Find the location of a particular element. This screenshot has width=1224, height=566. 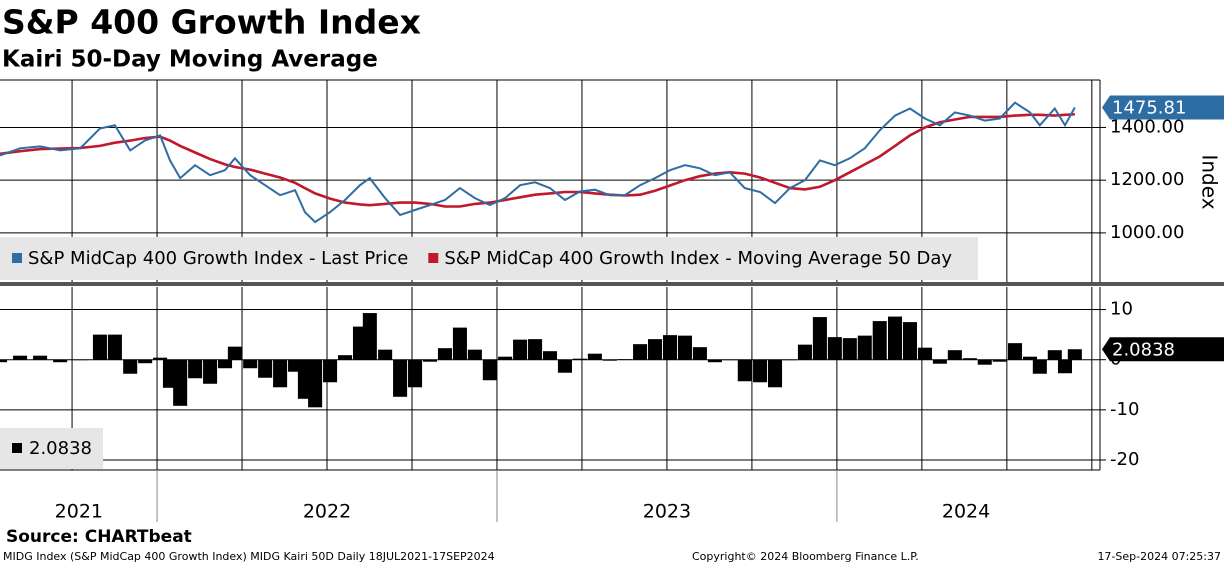

y-tick-label: -10 is located at coordinates (1124, 409).